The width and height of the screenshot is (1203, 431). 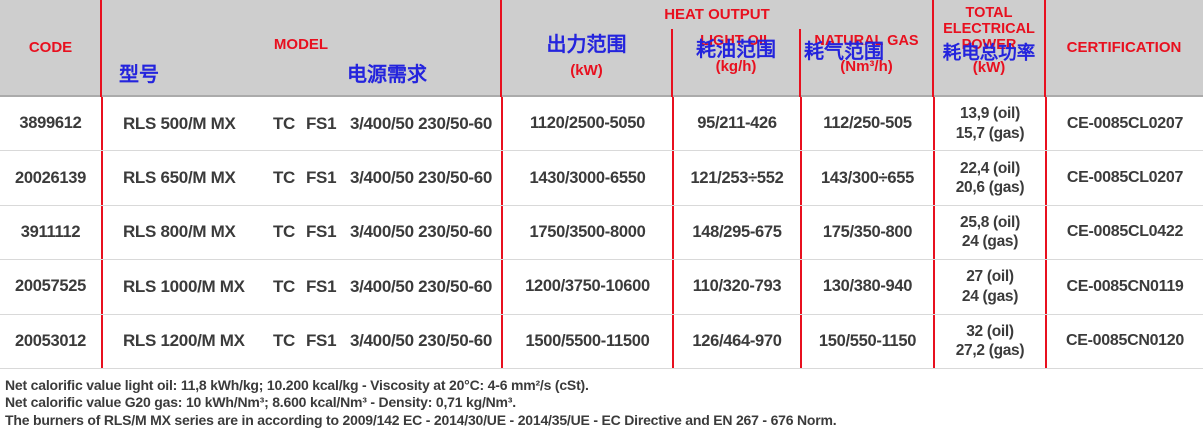 What do you see at coordinates (736, 341) in the screenshot?
I see `light-oil-cell: 126/464-970` at bounding box center [736, 341].